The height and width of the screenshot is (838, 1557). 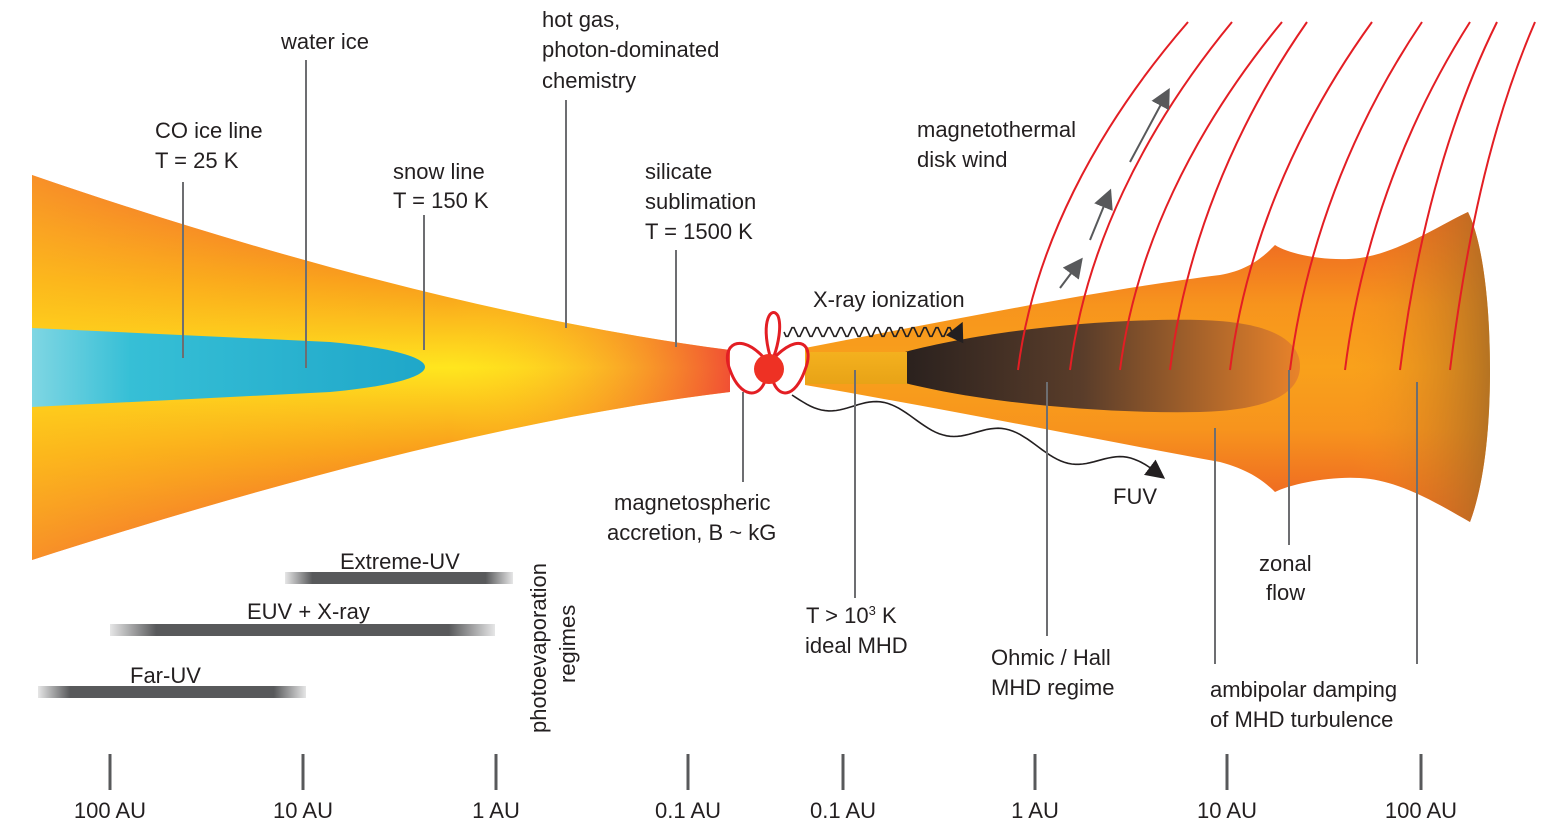 I want to click on photoevaporation-regimes: Extreme-UV EUV + X-ray Far-UV, so click(x=275, y=623).